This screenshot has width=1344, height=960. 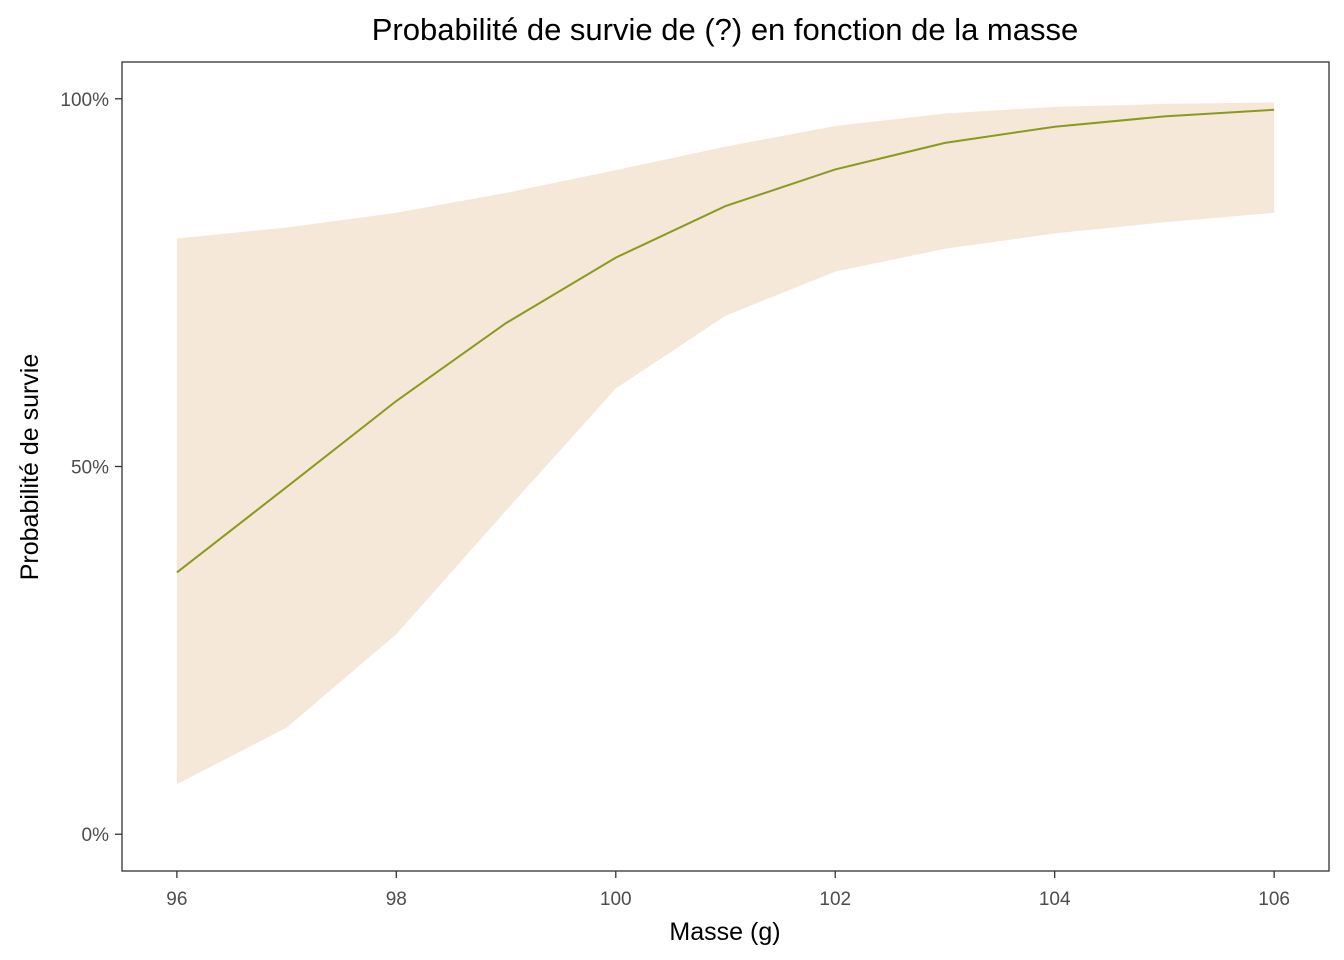 I want to click on x-tick-label: 102, so click(x=835, y=899).